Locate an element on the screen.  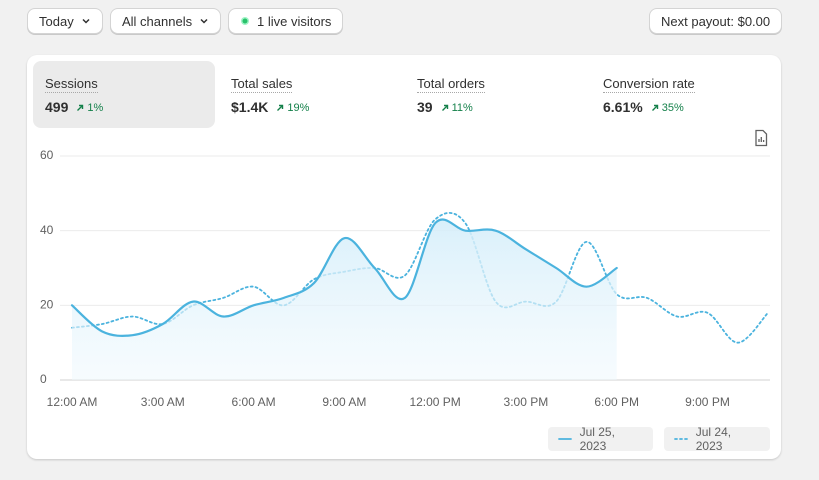
y-tick-label: 40 is located at coordinates (47, 230).